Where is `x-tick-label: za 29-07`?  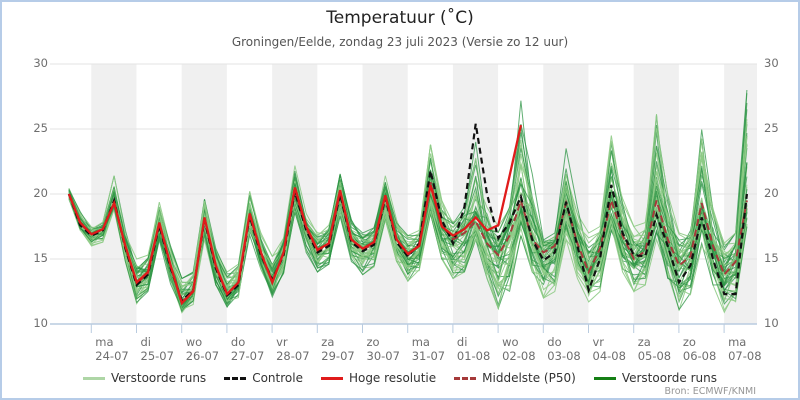
x-tick-label: za 29-07 is located at coordinates (337, 349).